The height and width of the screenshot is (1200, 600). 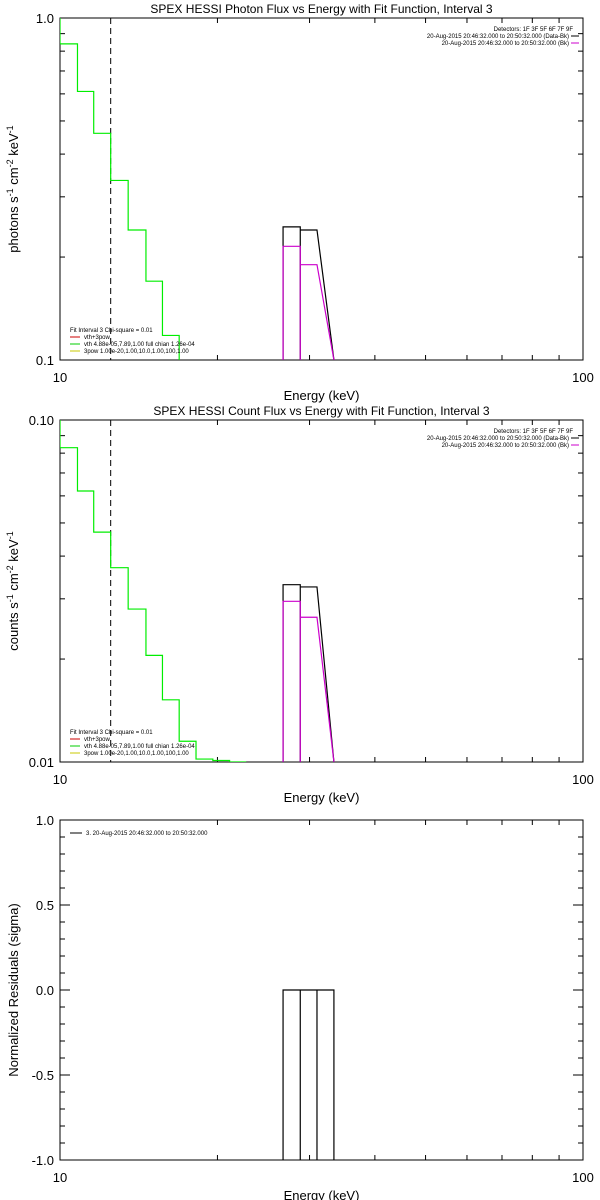 I want to click on series-2-line, so click(x=308, y=673).